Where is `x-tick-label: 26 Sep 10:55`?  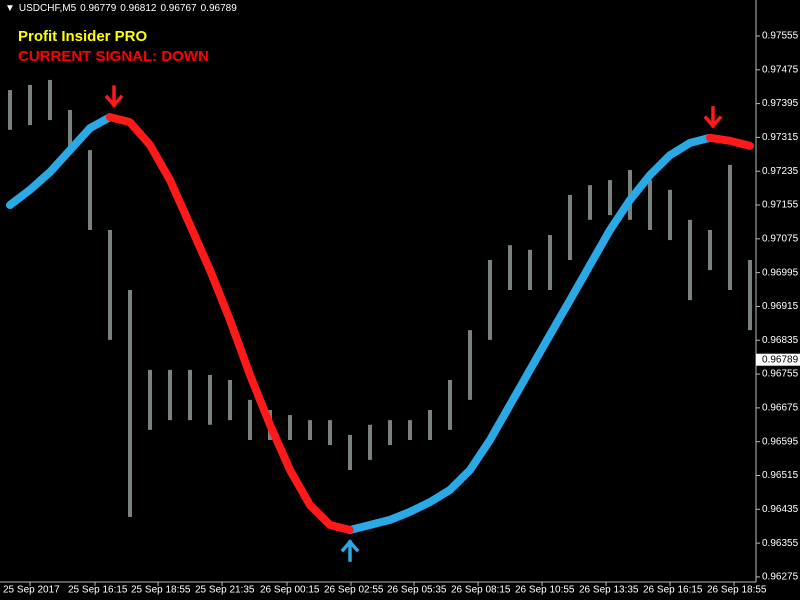 x-tick-label: 26 Sep 10:55 is located at coordinates (545, 590).